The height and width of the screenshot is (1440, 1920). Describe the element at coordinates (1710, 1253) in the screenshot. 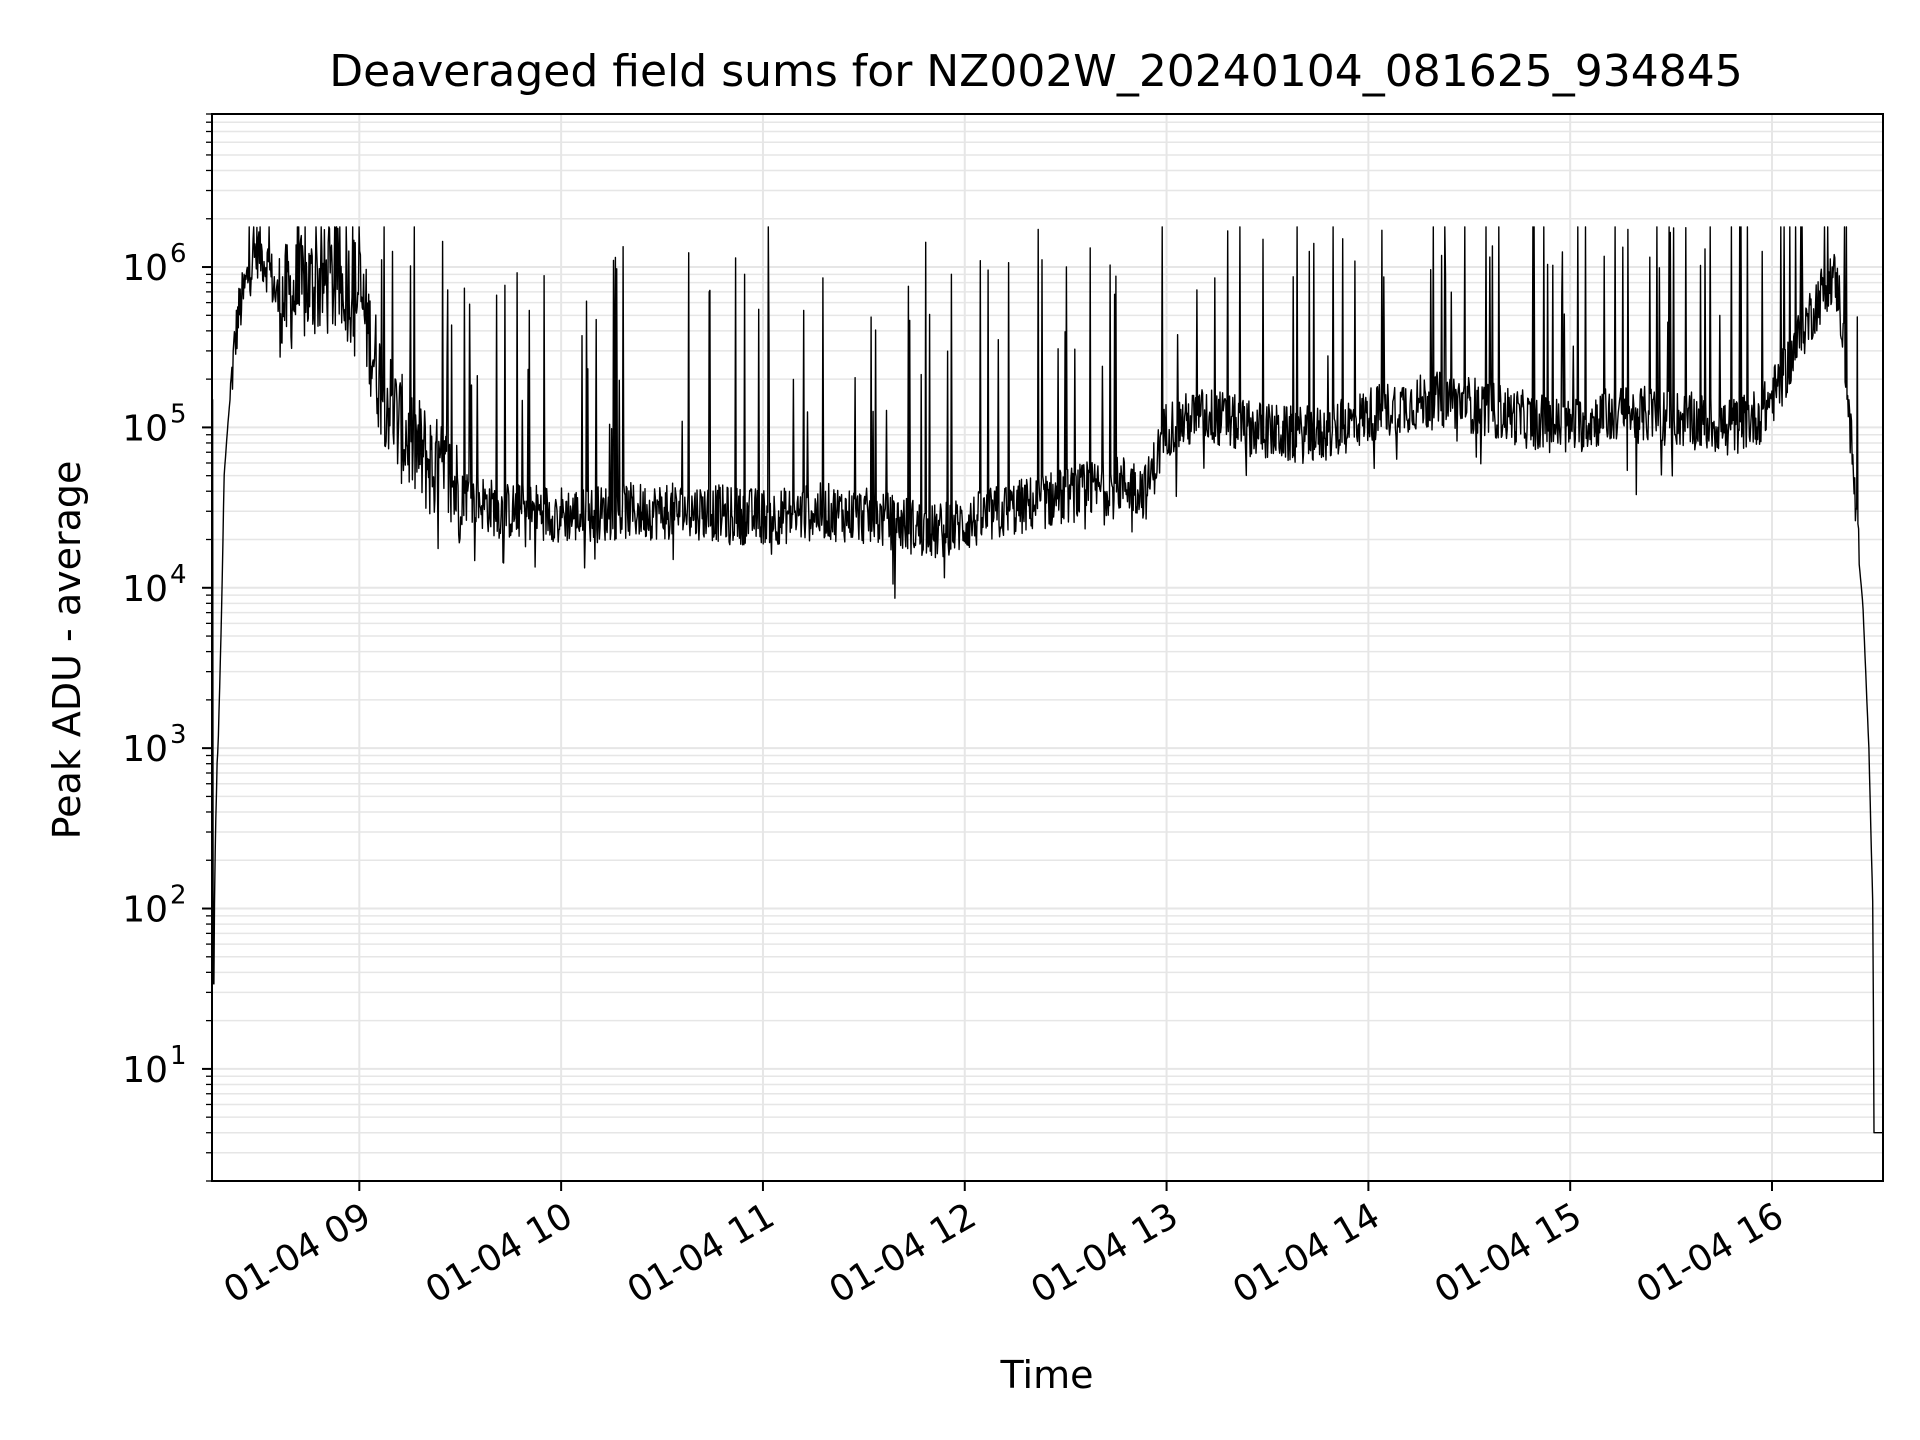

I see `x-tick-label: 01-04 16` at that location.